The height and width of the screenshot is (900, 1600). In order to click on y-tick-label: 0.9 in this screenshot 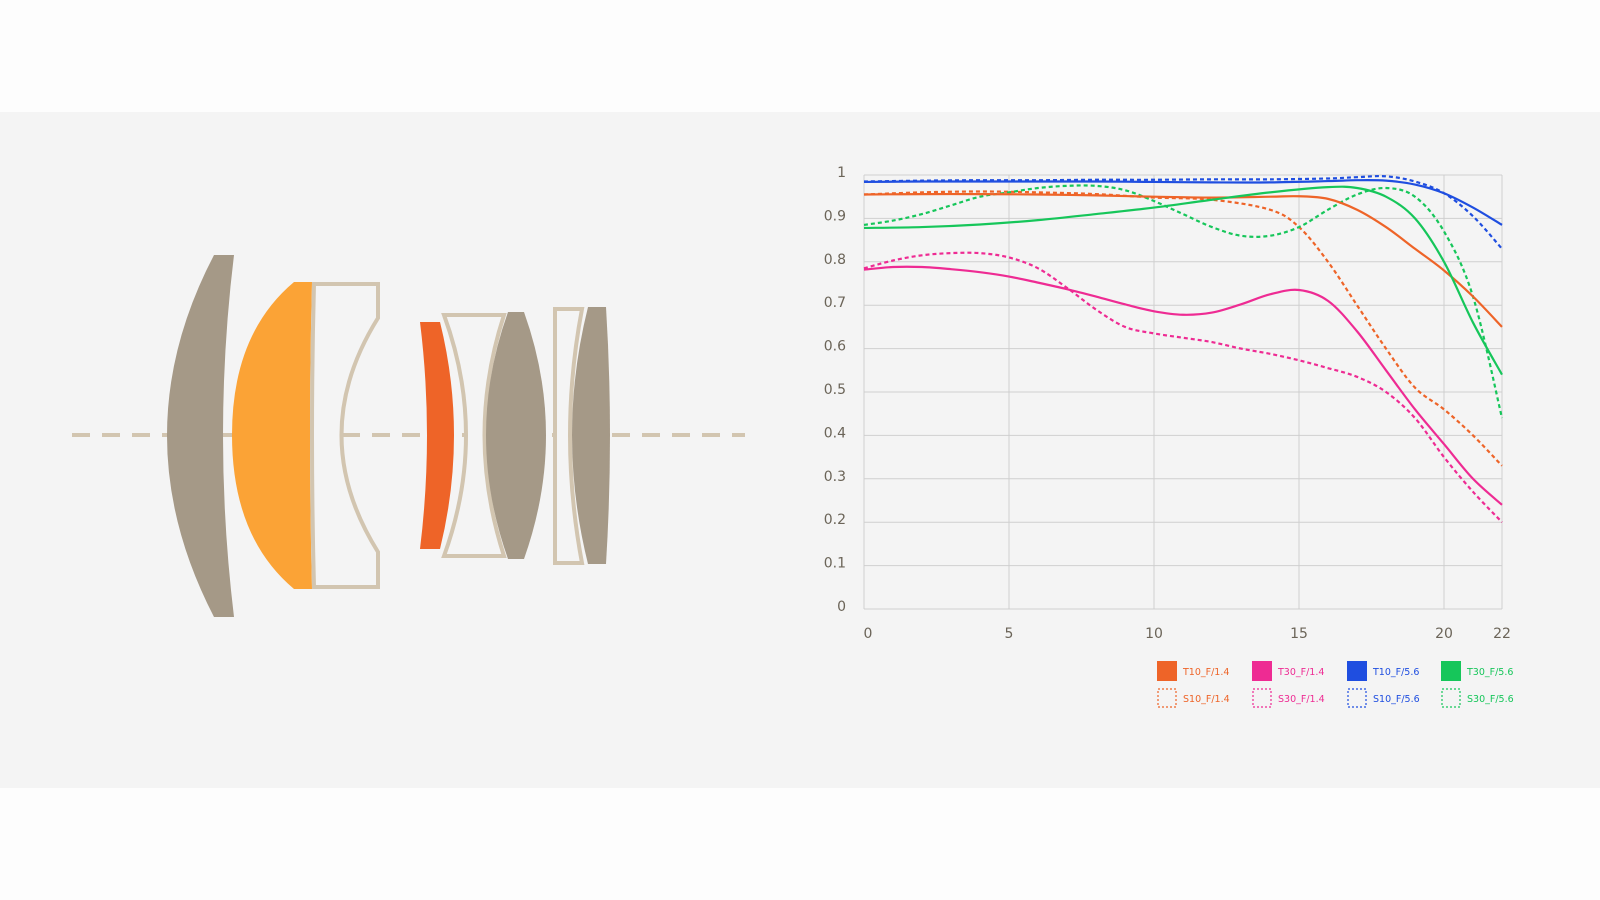, I will do `click(835, 216)`.